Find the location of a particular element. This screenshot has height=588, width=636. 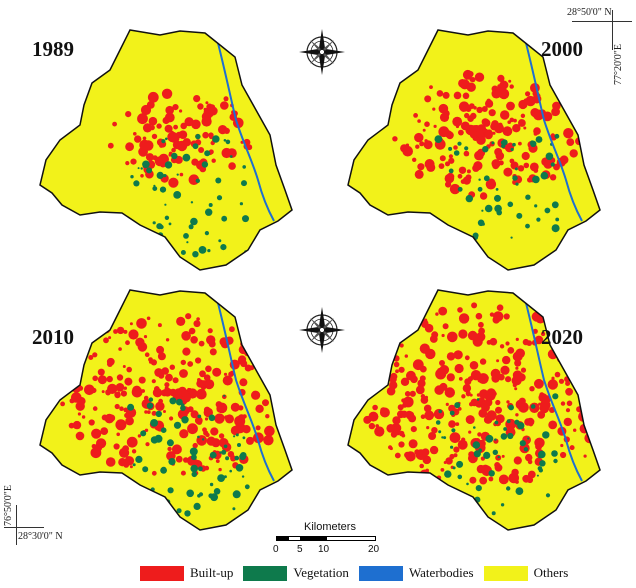

scale-tick: 10 is located at coordinates (324, 549).